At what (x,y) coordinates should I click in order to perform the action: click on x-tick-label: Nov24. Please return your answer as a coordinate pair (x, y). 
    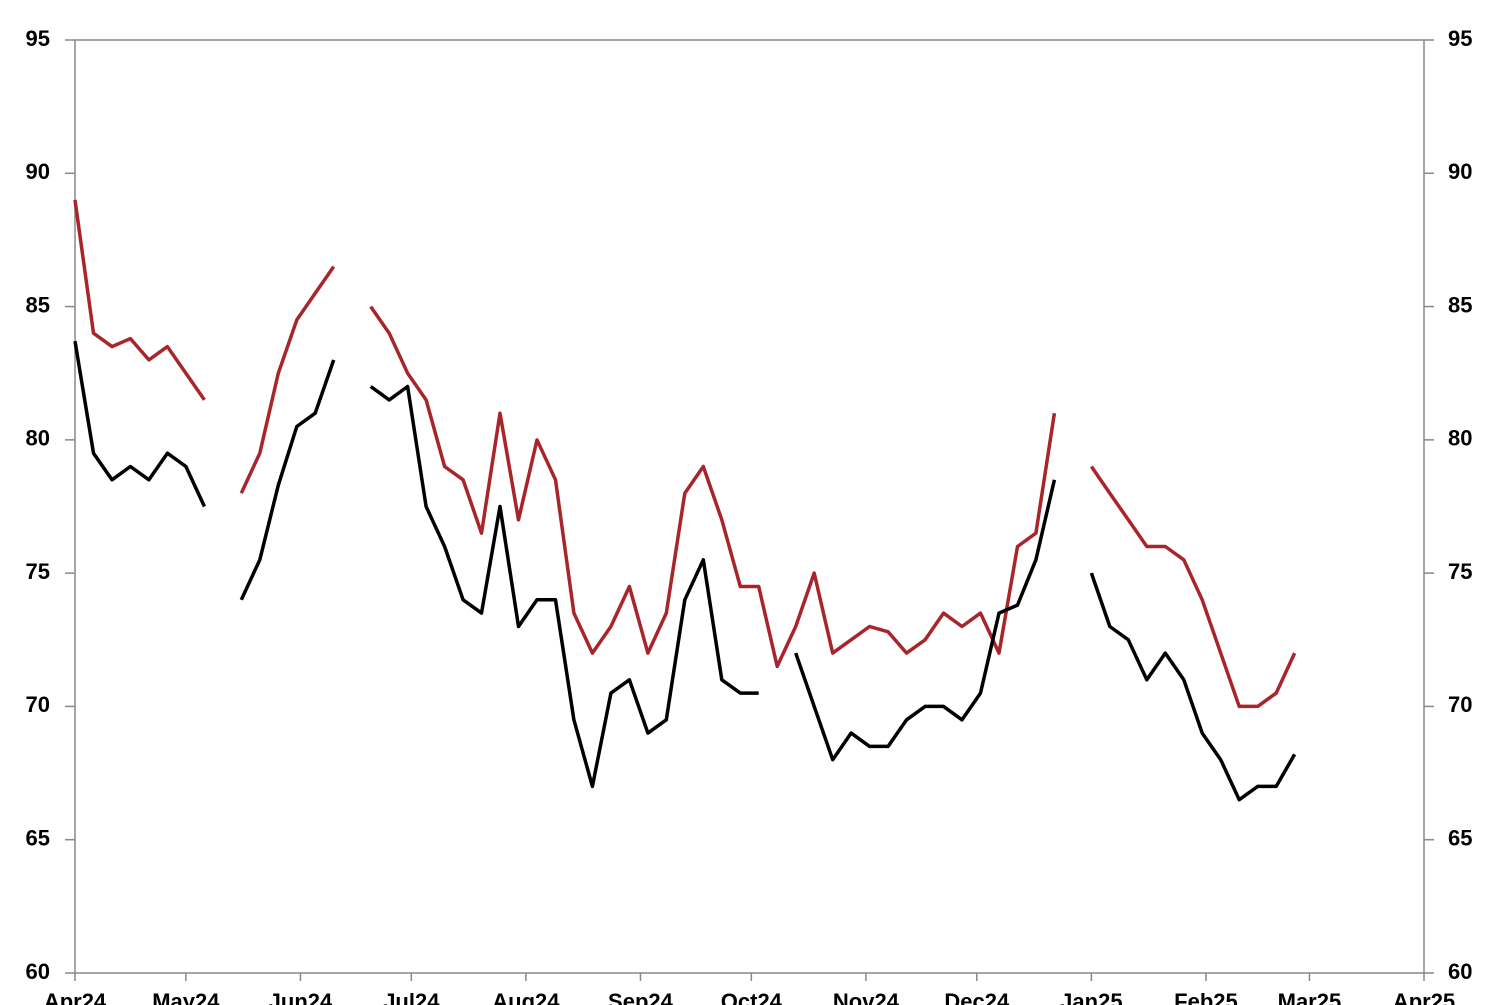
    Looking at the image, I should click on (866, 997).